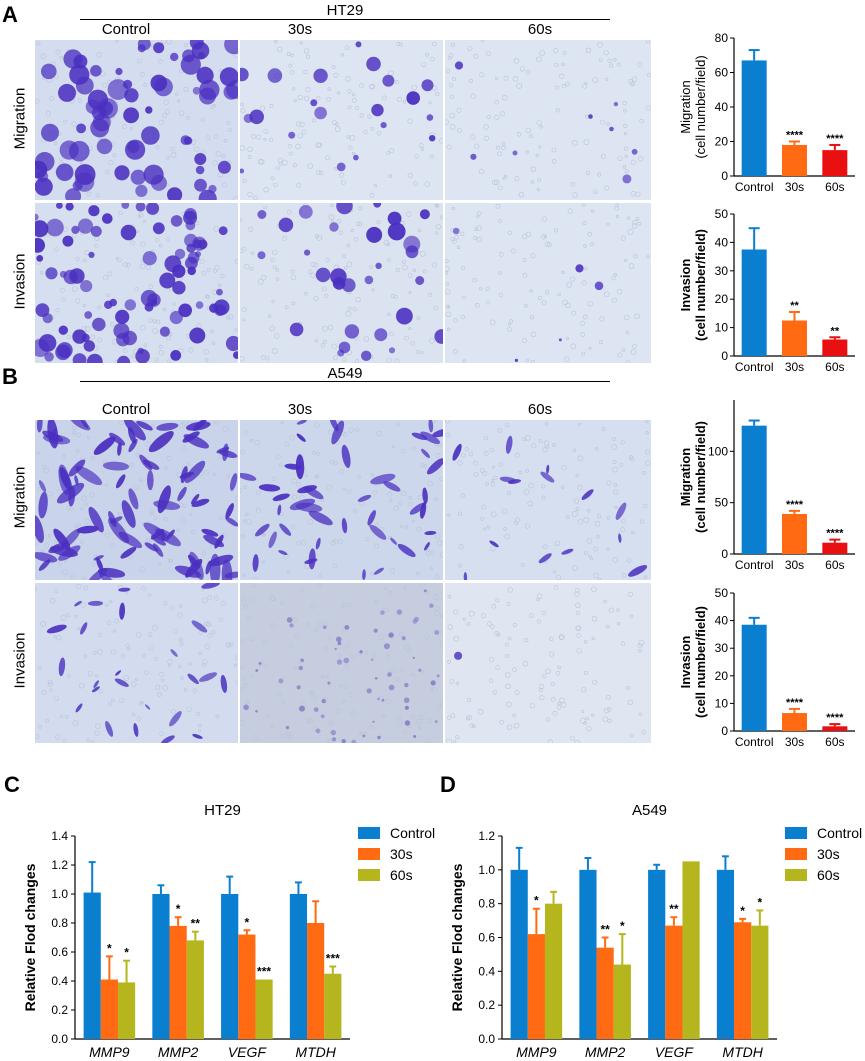 The width and height of the screenshot is (865, 1061). Describe the element at coordinates (345, 19) in the screenshot. I see `header-rule-a` at that location.